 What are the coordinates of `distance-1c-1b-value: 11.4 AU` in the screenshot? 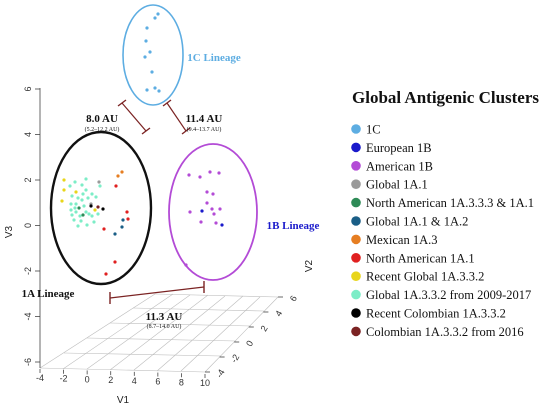 It's located at (204, 119).